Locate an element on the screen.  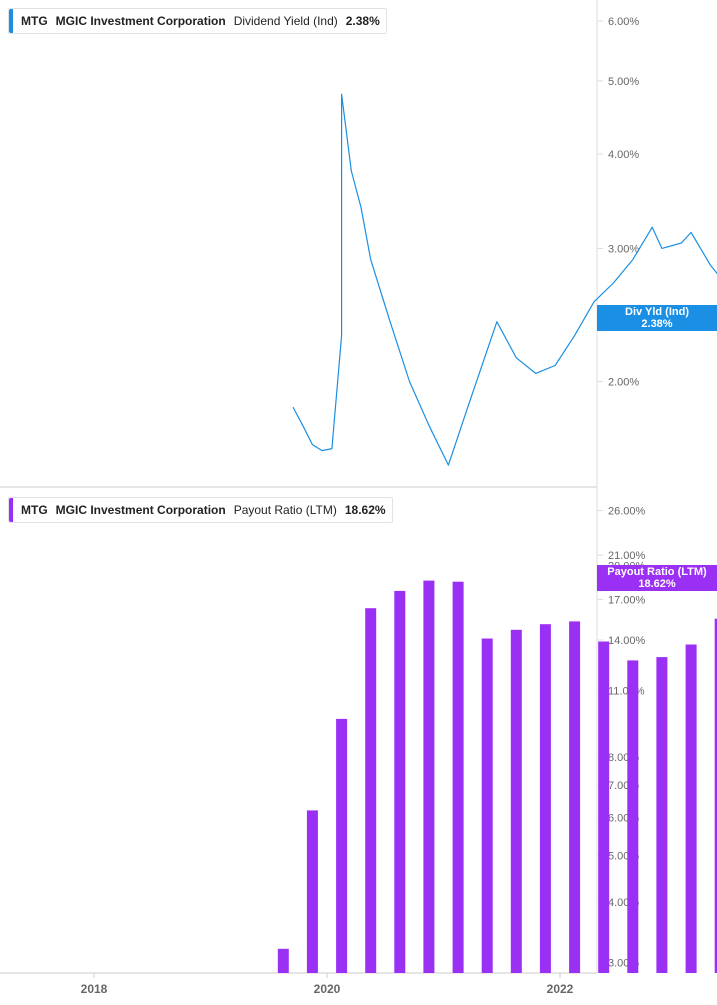
x-axis: 20182020202220242026 is located at coordinates (327, 984).